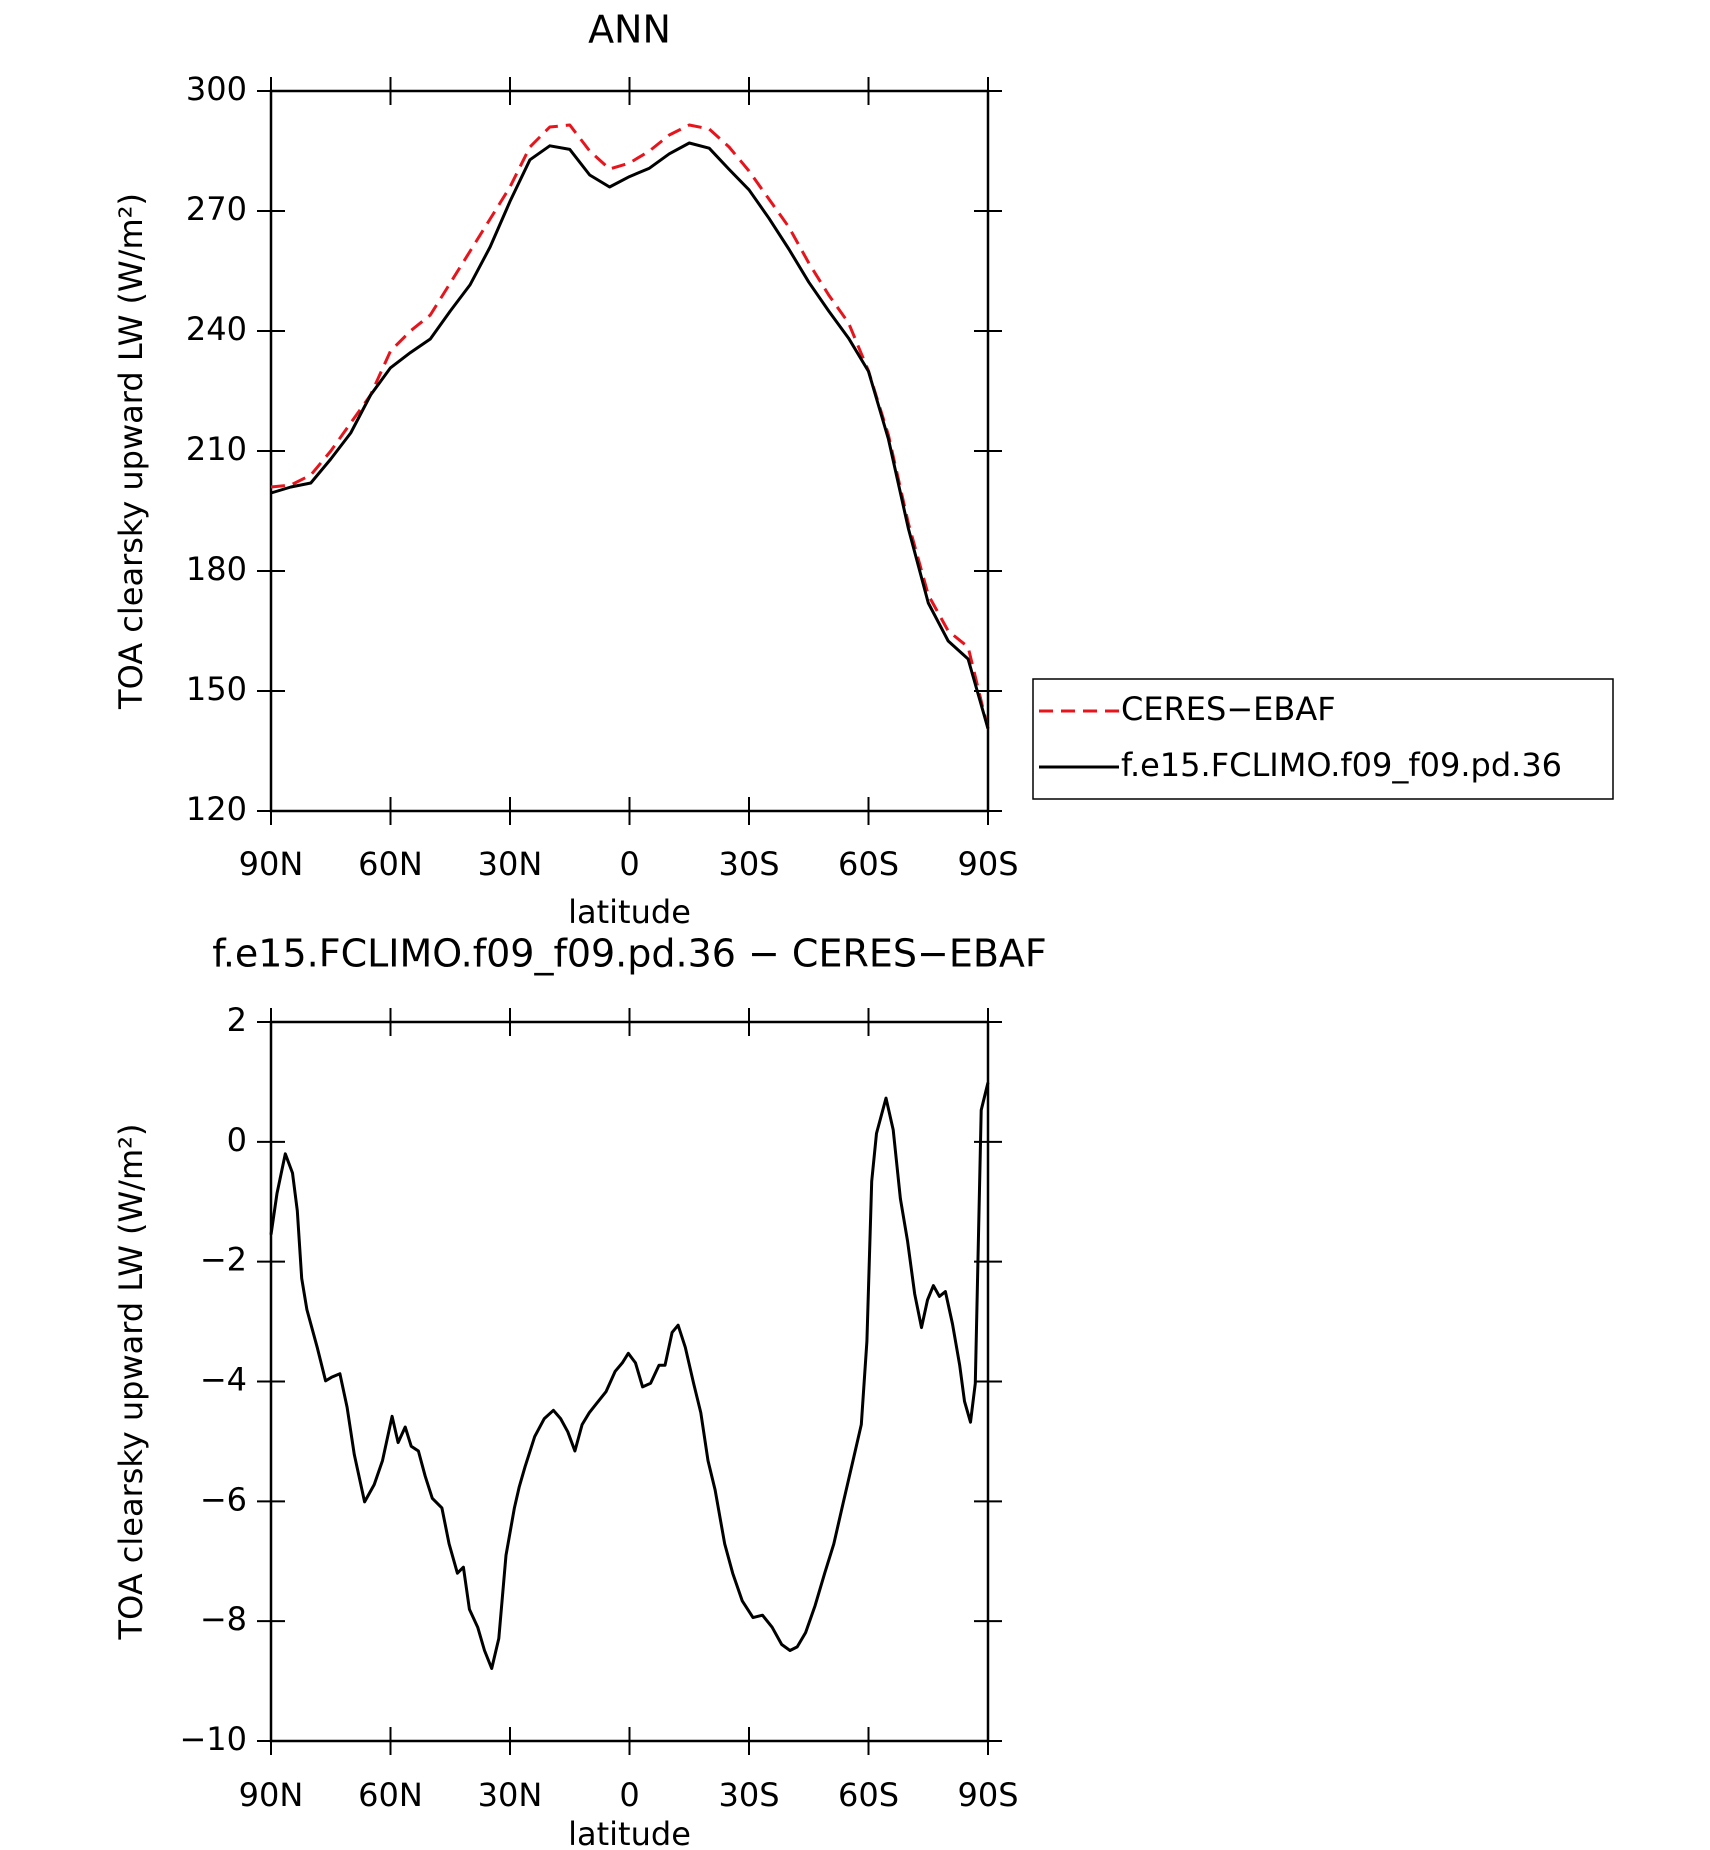 The image size is (1710, 1850). What do you see at coordinates (216, 809) in the screenshot?
I see `y-tick-label: 120` at bounding box center [216, 809].